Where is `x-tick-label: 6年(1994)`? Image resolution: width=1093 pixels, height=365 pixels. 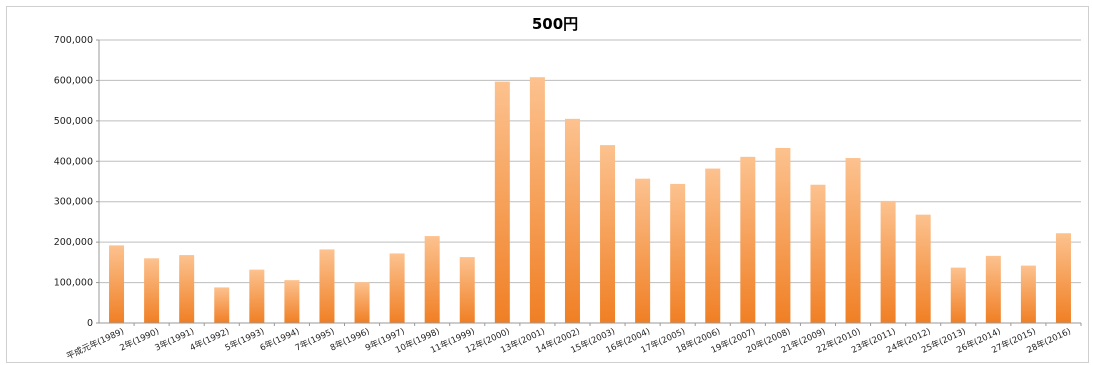
x-tick-label: 6年(1994) is located at coordinates (279, 340).